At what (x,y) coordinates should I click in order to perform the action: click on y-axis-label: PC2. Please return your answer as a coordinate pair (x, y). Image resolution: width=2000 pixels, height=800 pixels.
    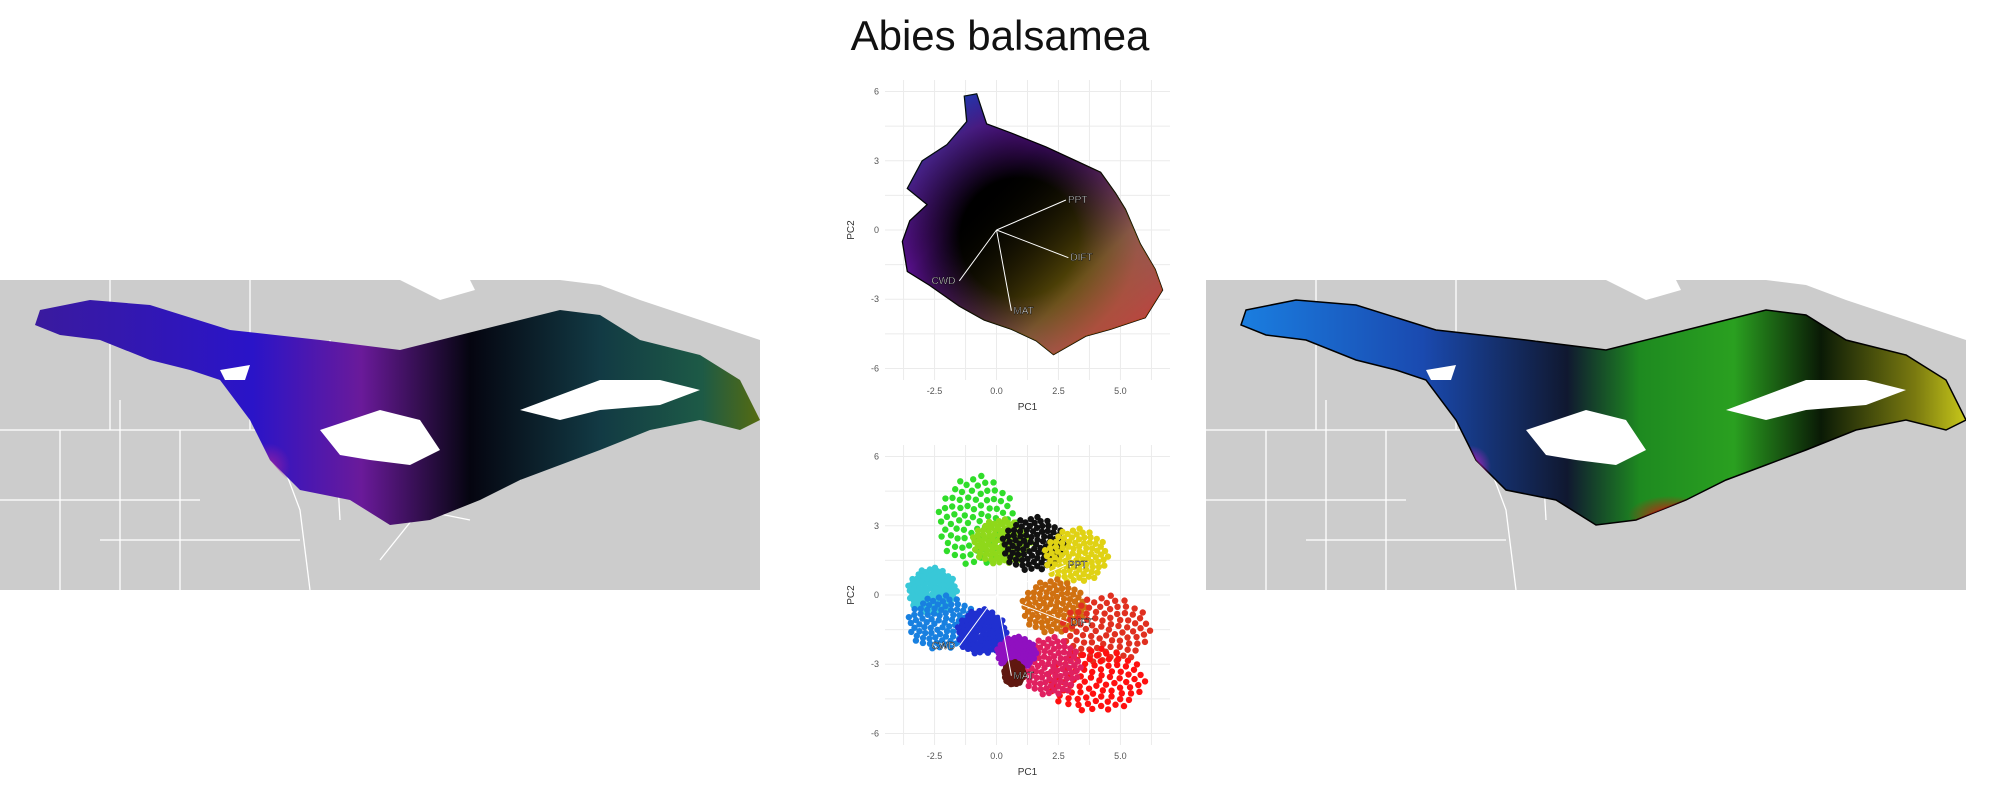
    Looking at the image, I should click on (851, 230).